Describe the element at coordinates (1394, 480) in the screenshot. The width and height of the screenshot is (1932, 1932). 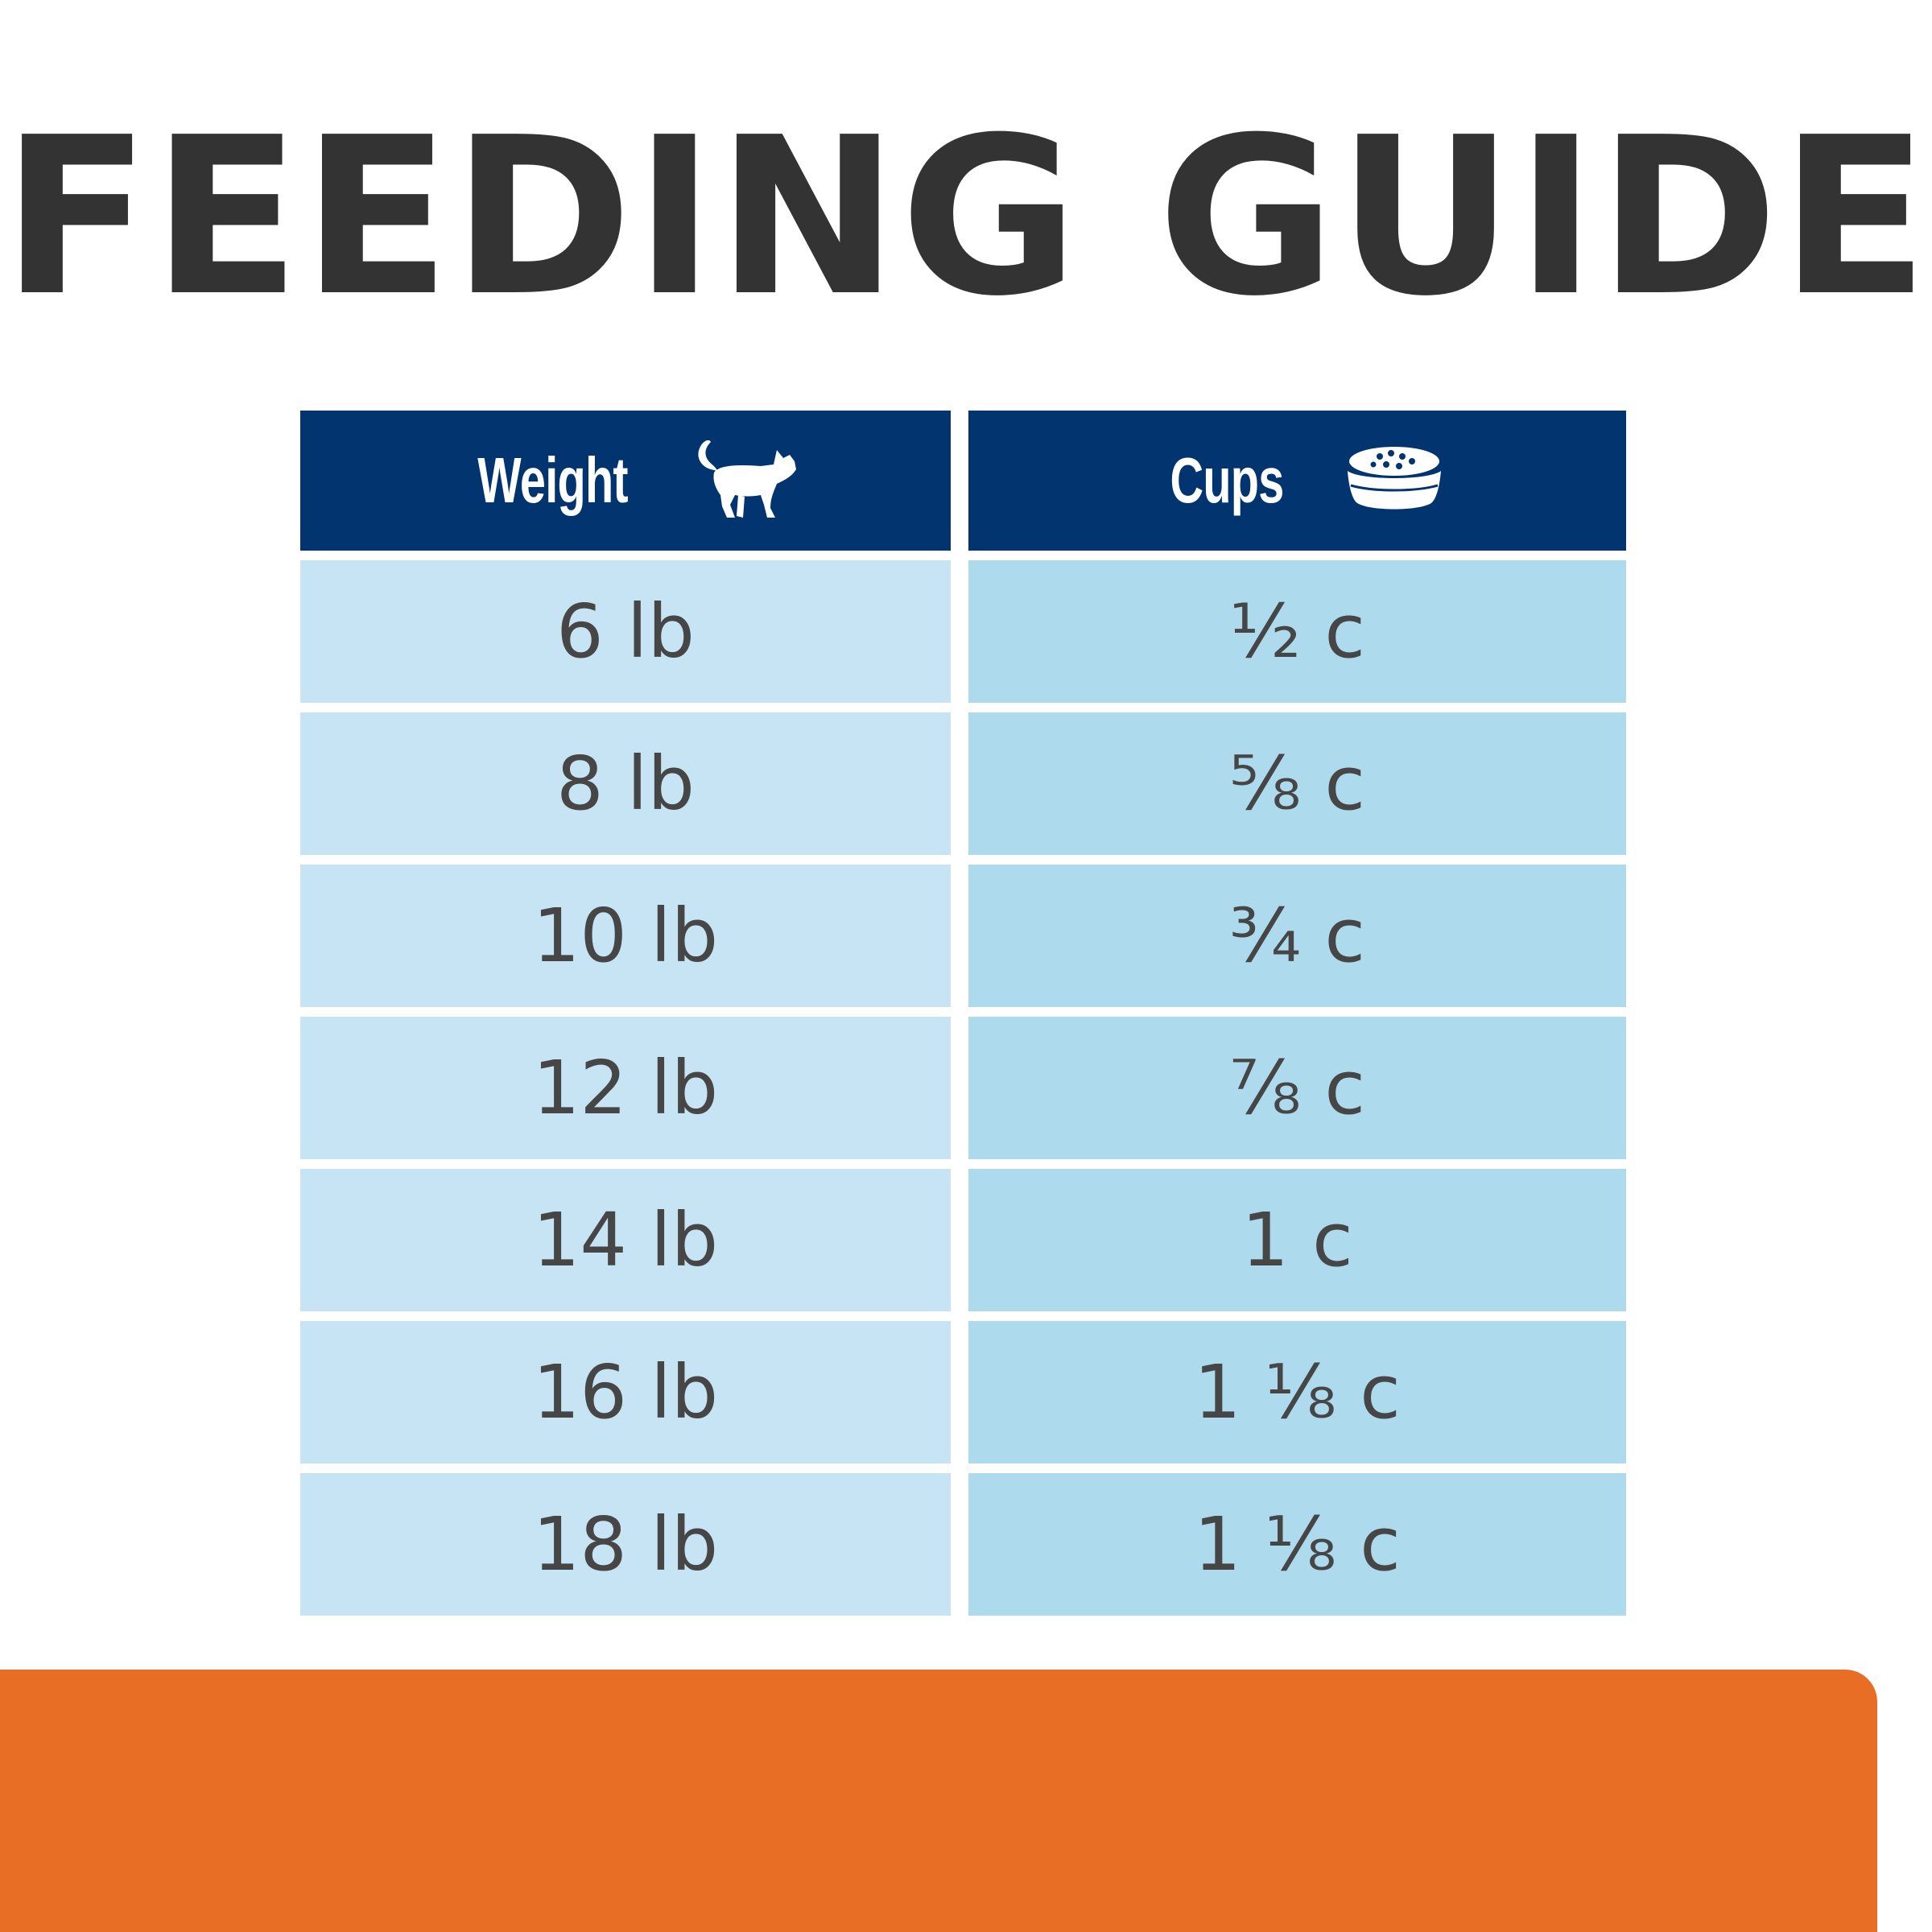
I see `food-bowl-icon` at that location.